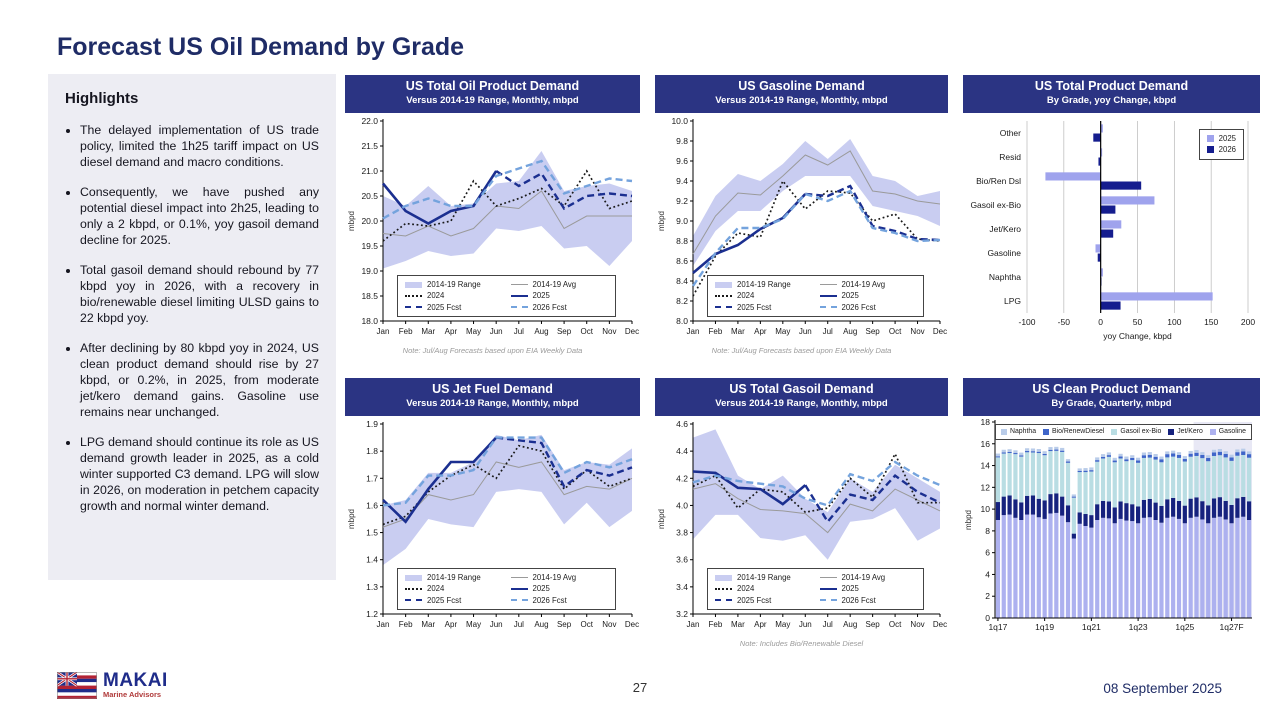  I want to click on svg-text: 9.6, so click(682, 161).